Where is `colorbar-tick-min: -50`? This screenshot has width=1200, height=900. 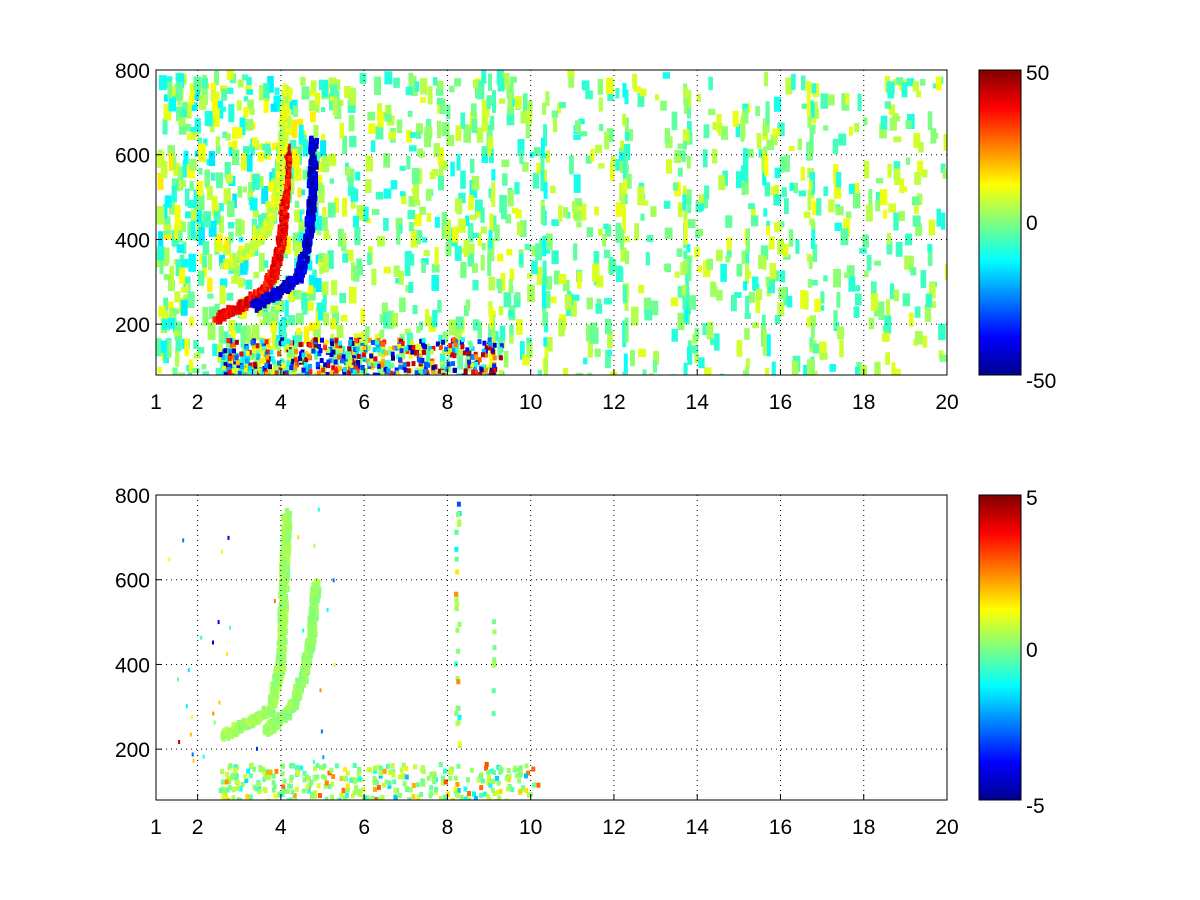
colorbar-tick-min: -50 is located at coordinates (1041, 381).